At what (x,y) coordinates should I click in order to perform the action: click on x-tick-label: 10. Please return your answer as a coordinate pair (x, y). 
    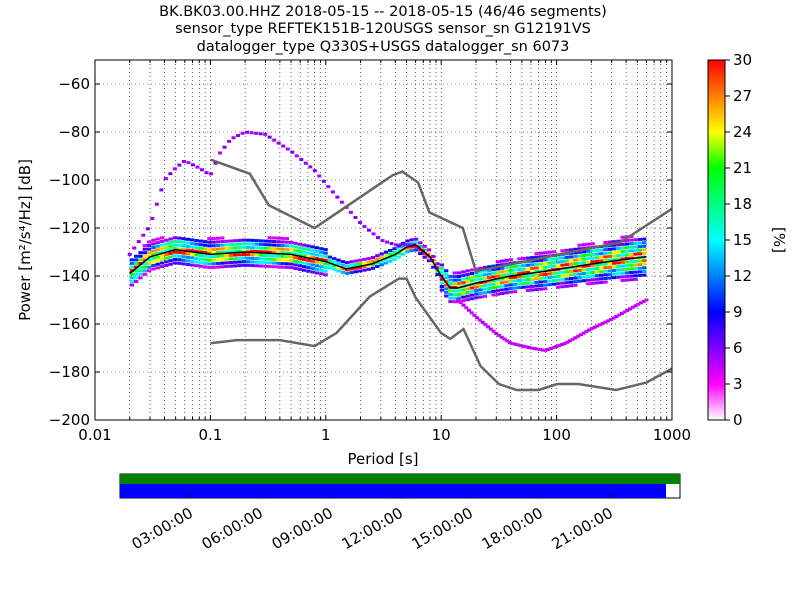
    Looking at the image, I should click on (441, 435).